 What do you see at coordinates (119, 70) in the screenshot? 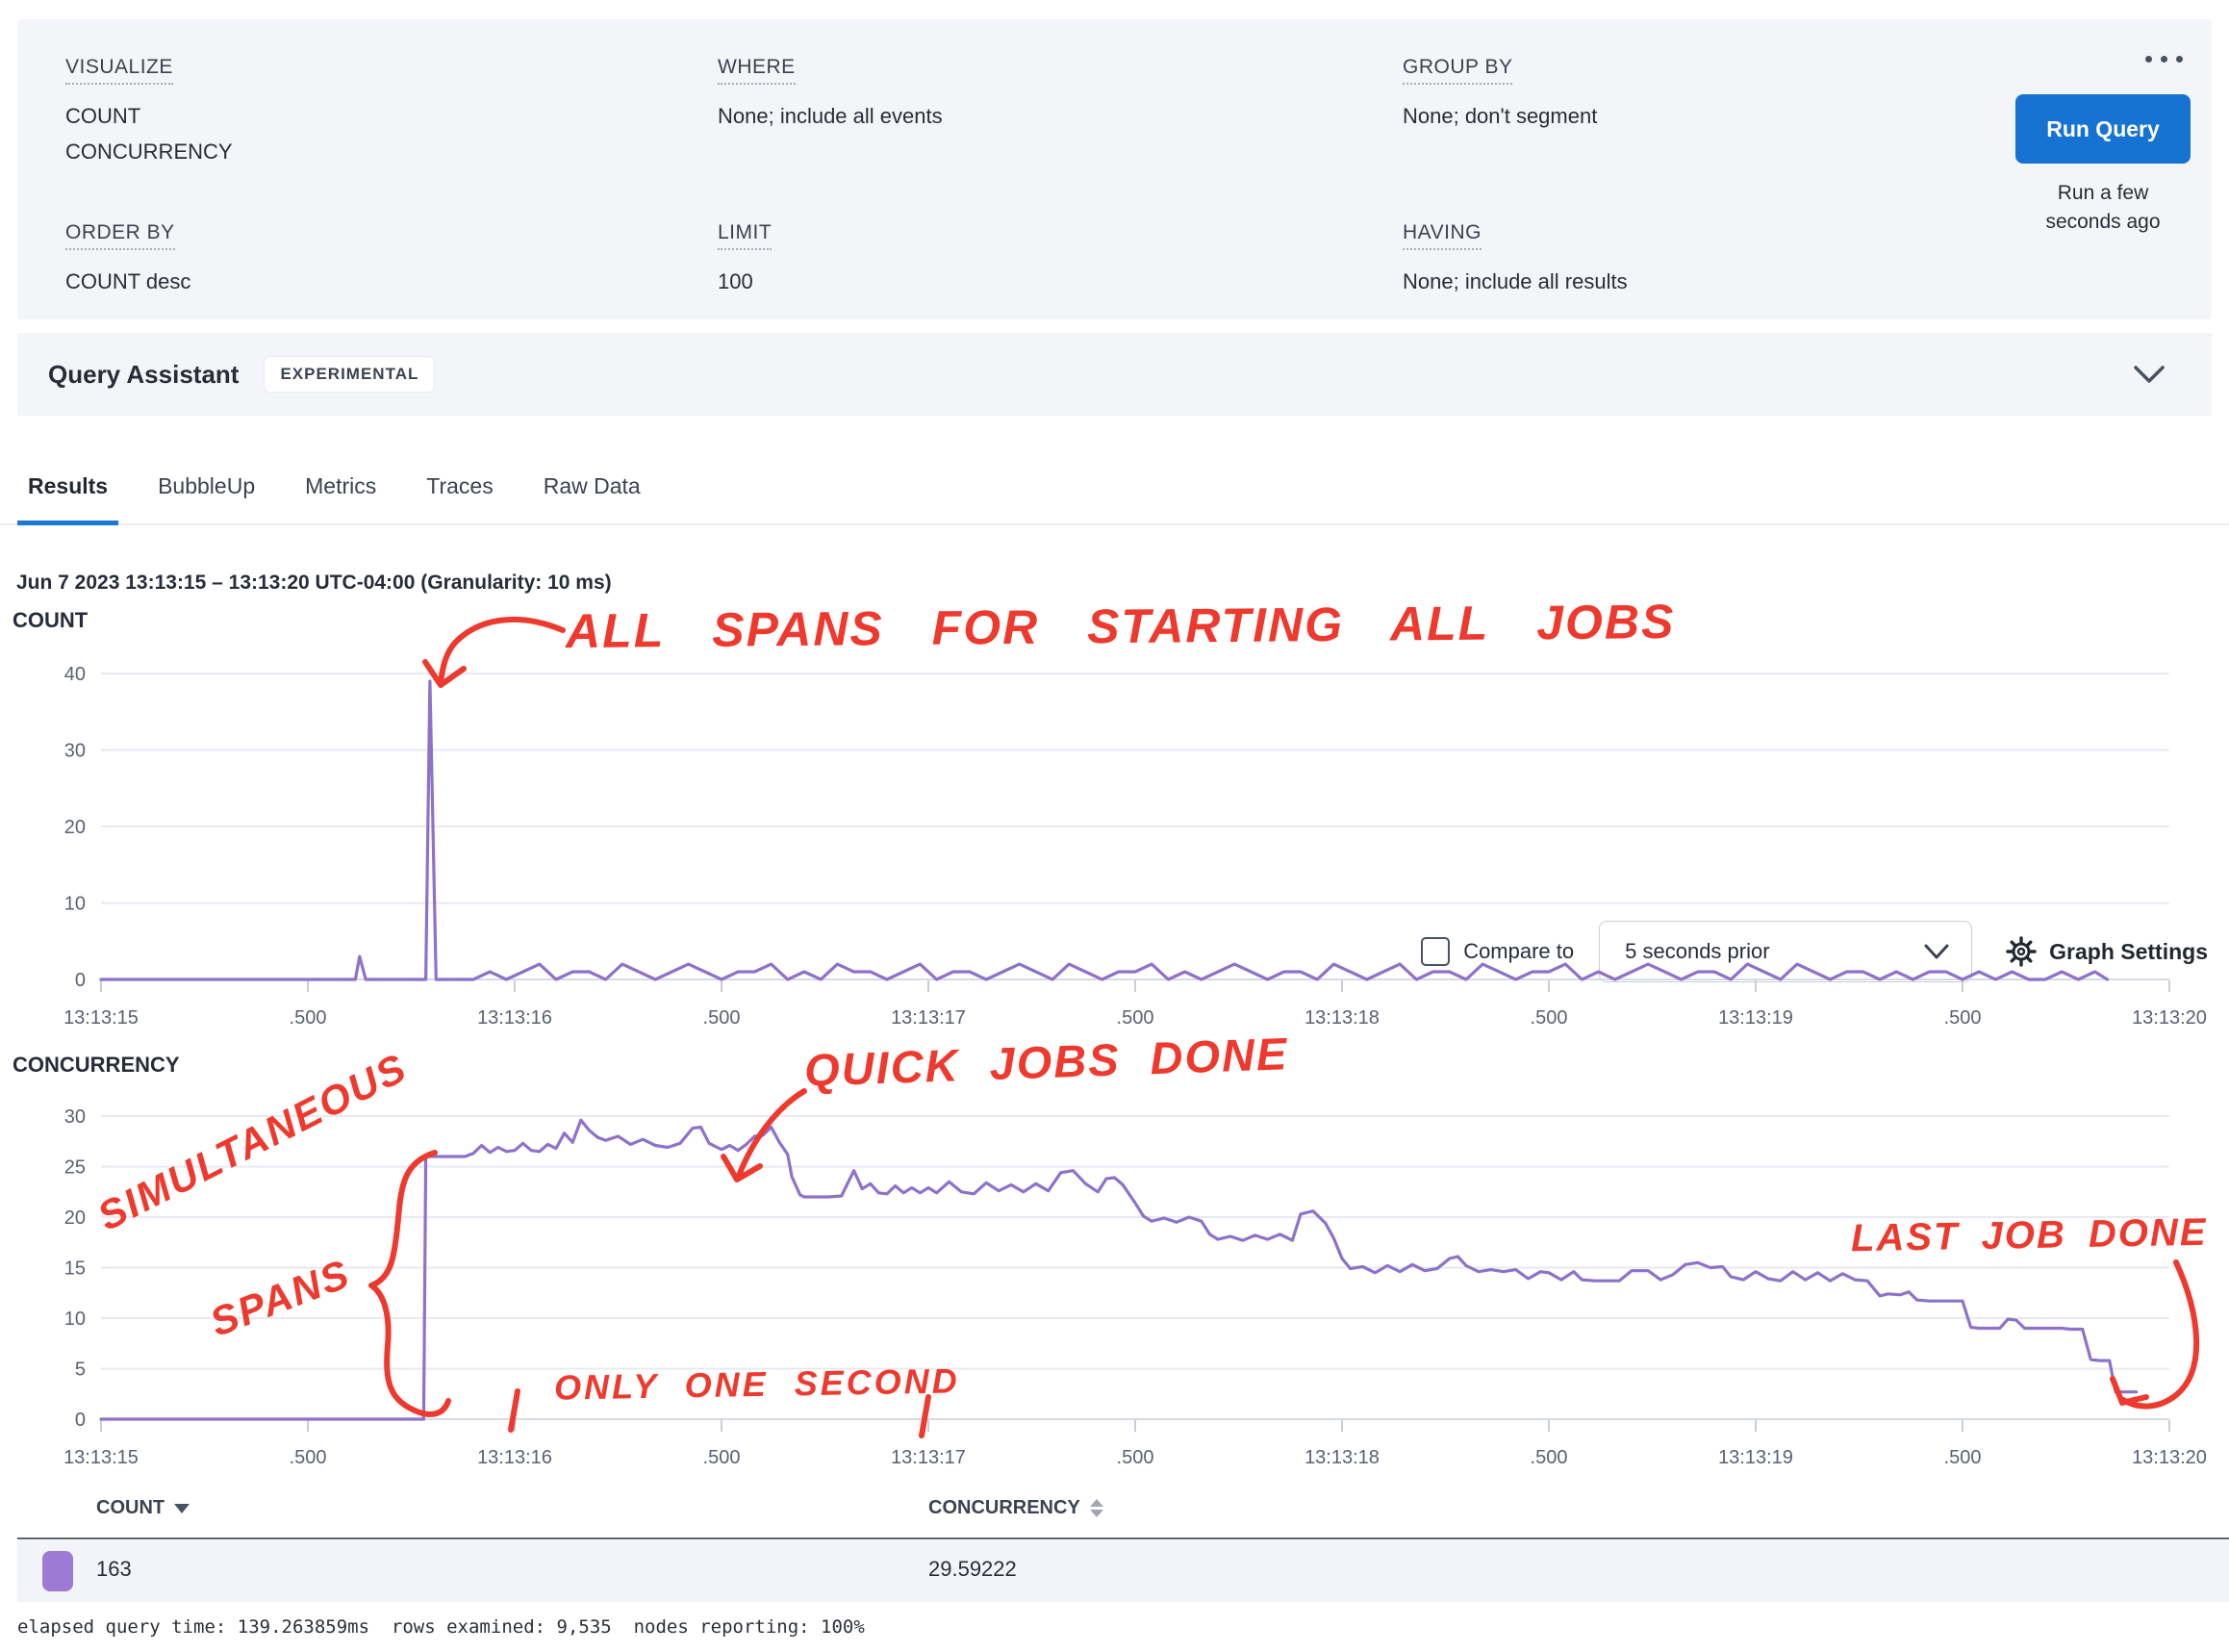
I see `visualize-label: VISUALIZE` at bounding box center [119, 70].